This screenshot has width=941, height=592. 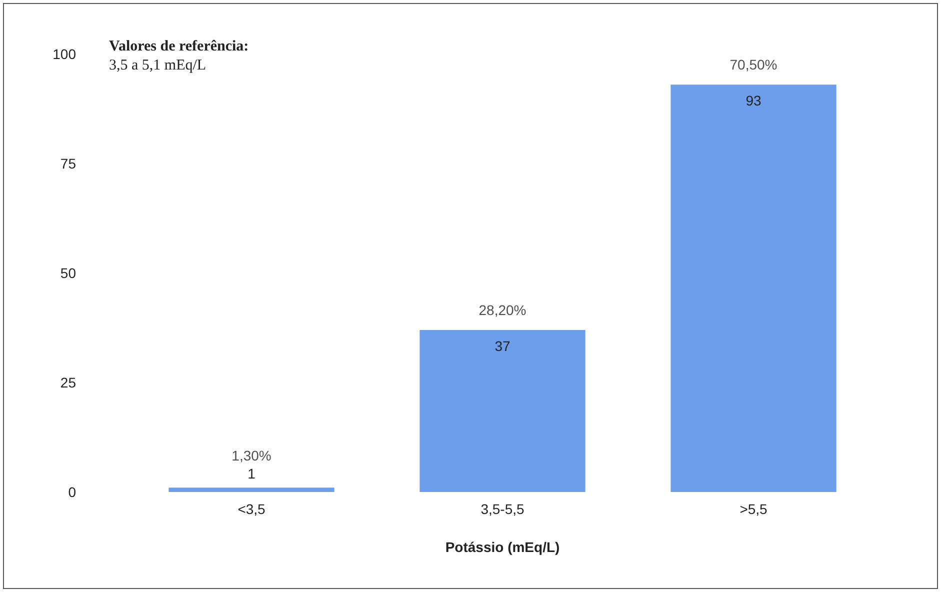 What do you see at coordinates (502, 346) in the screenshot?
I see `data-label: 37` at bounding box center [502, 346].